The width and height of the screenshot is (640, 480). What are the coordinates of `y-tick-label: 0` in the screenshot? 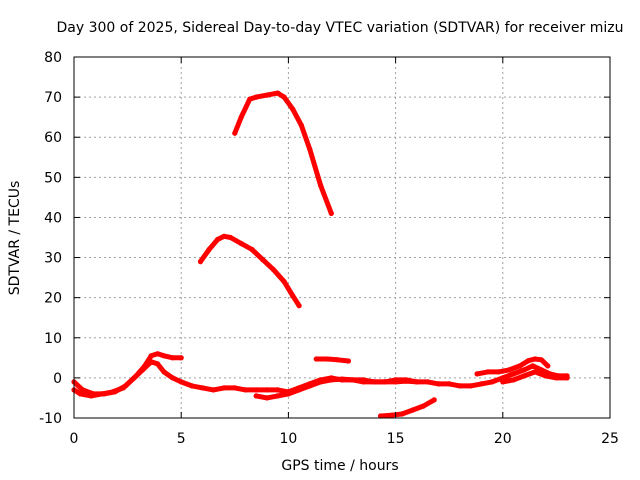 It's located at (57, 379).